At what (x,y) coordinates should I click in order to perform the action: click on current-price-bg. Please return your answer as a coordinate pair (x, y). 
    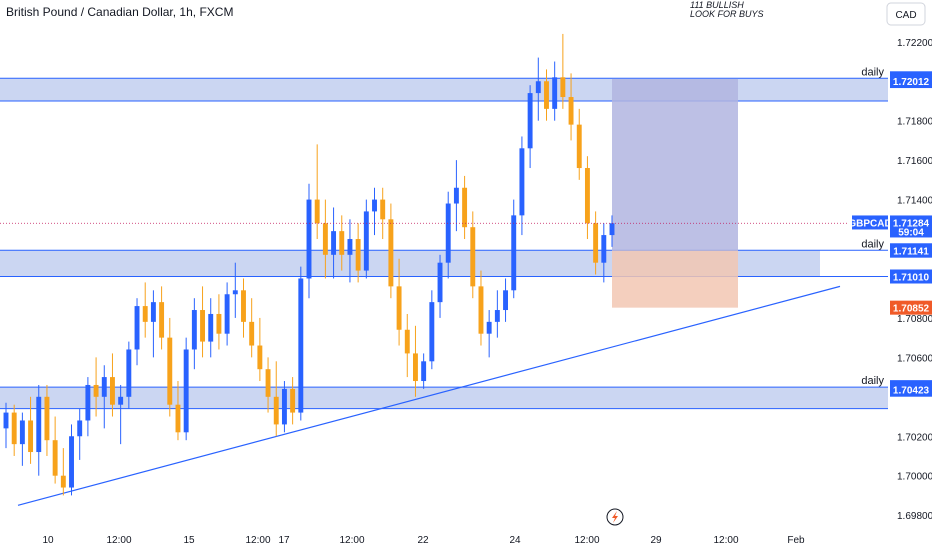
    Looking at the image, I should click on (911, 226).